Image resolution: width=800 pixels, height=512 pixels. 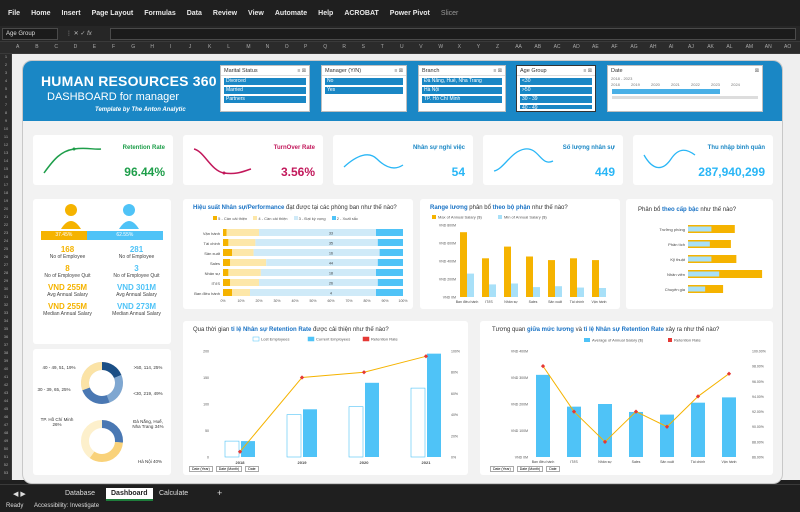 What do you see at coordinates (6, 256) in the screenshot?
I see `row-header: 26` at bounding box center [6, 256].